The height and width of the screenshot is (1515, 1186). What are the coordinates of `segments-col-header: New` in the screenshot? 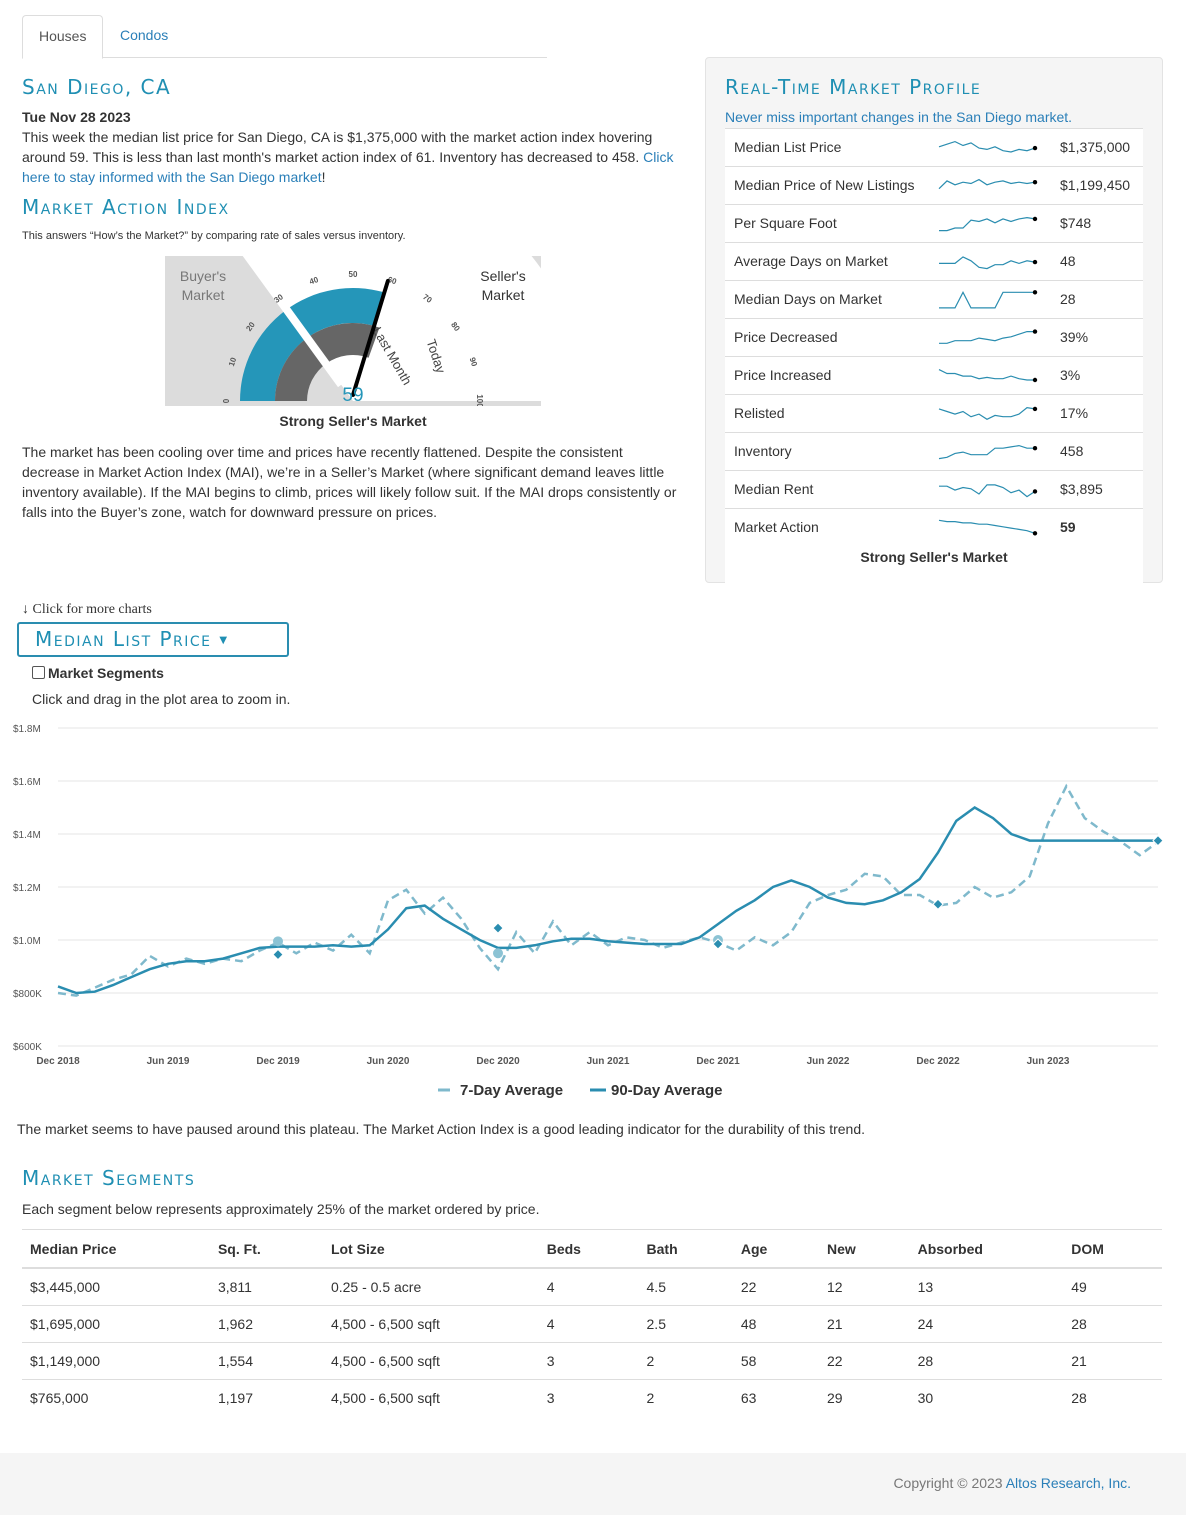 It's located at (864, 1249).